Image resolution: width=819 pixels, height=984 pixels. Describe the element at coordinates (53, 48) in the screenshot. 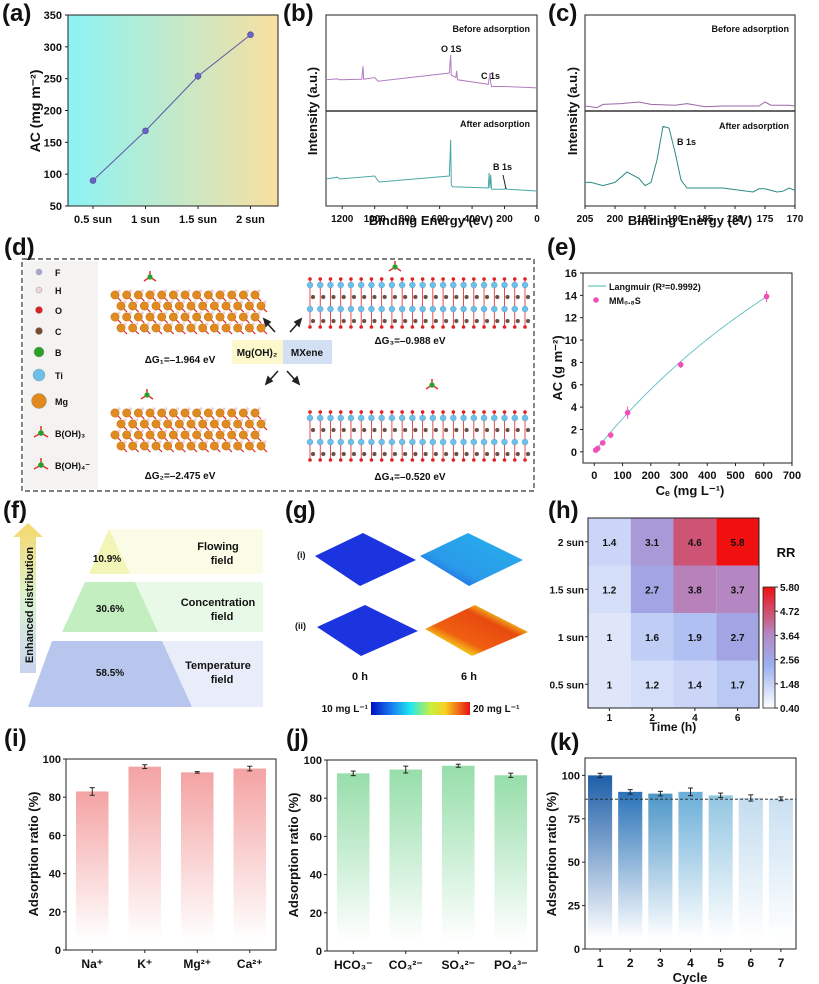

I see `y-tick-label: 300` at that location.